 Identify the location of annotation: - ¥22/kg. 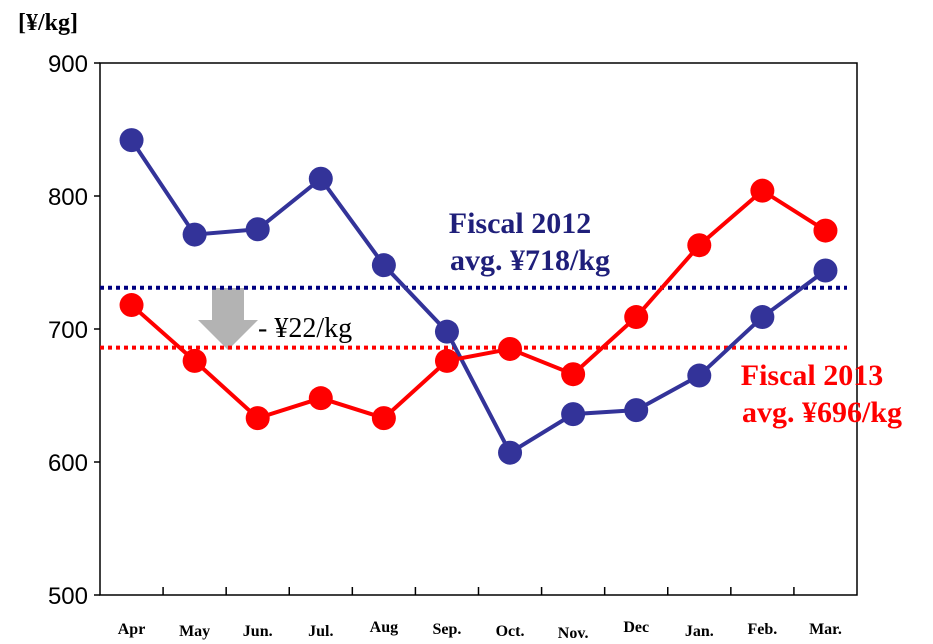
(305, 328).